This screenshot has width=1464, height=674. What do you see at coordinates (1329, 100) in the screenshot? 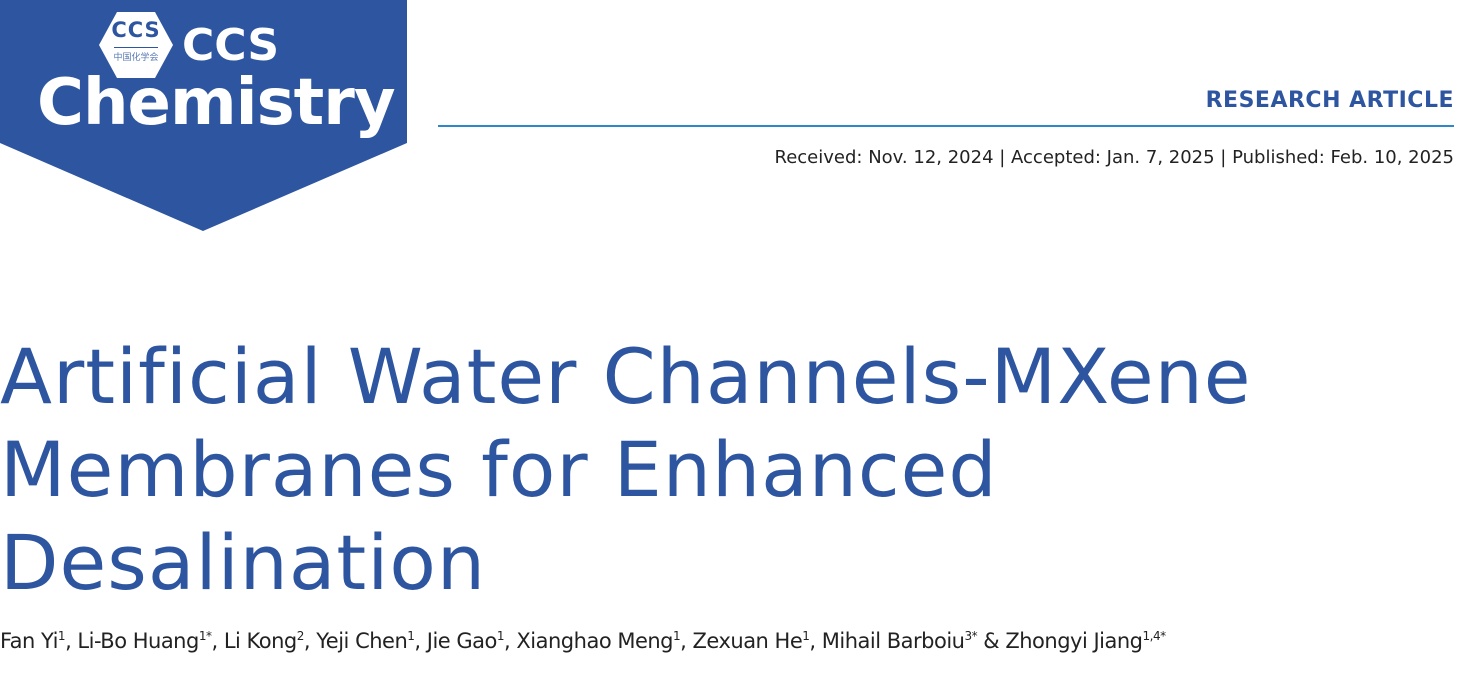
I see `article-type: RESEARCH ARTICLE` at bounding box center [1329, 100].